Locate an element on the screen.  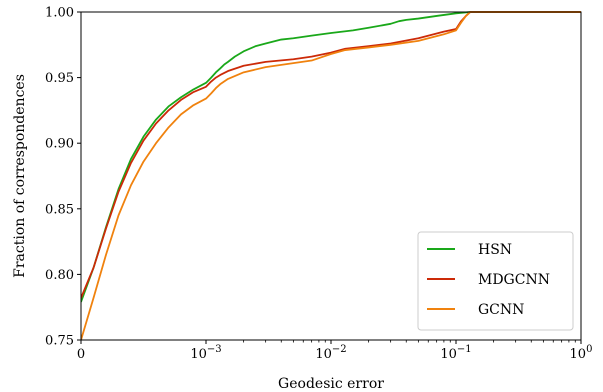
x-tick-label: 10⁰ is located at coordinates (581, 353).